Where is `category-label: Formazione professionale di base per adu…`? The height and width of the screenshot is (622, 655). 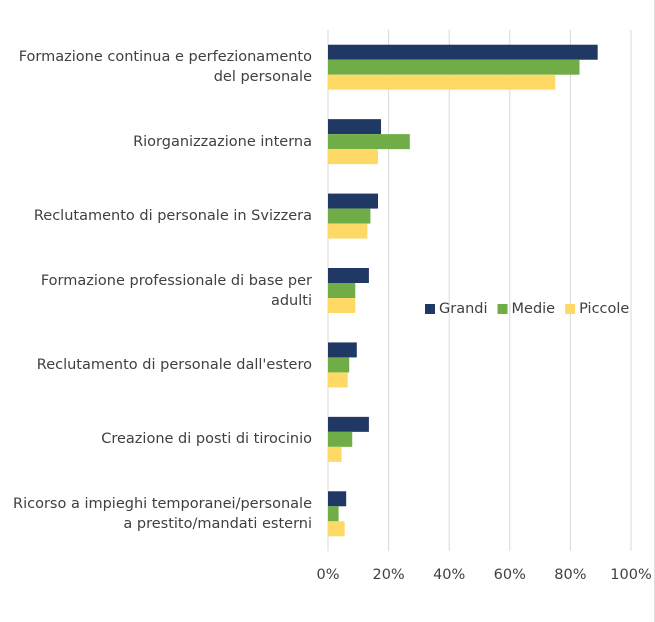 category-label: Formazione professionale di base per adu… is located at coordinates (176, 290).